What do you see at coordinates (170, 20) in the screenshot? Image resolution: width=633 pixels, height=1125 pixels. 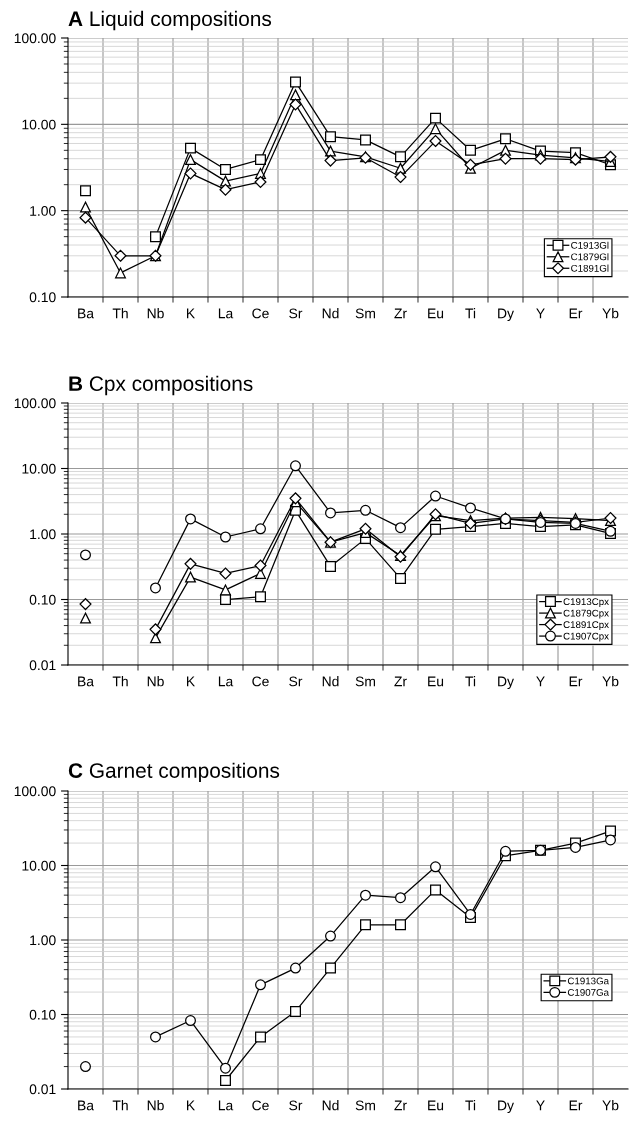 I see `chart-title: A Liquid compositions` at bounding box center [170, 20].